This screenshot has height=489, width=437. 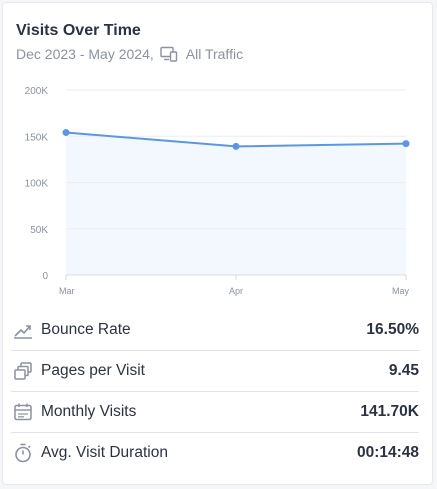 I want to click on metric-row-pages-per-visit: Pages per Visit 9.45, so click(x=215, y=371).